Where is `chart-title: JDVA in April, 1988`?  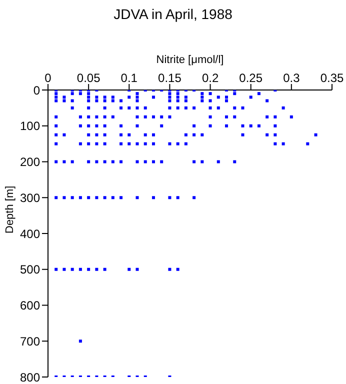 chart-title: JDVA in April, 1988 is located at coordinates (173, 14).